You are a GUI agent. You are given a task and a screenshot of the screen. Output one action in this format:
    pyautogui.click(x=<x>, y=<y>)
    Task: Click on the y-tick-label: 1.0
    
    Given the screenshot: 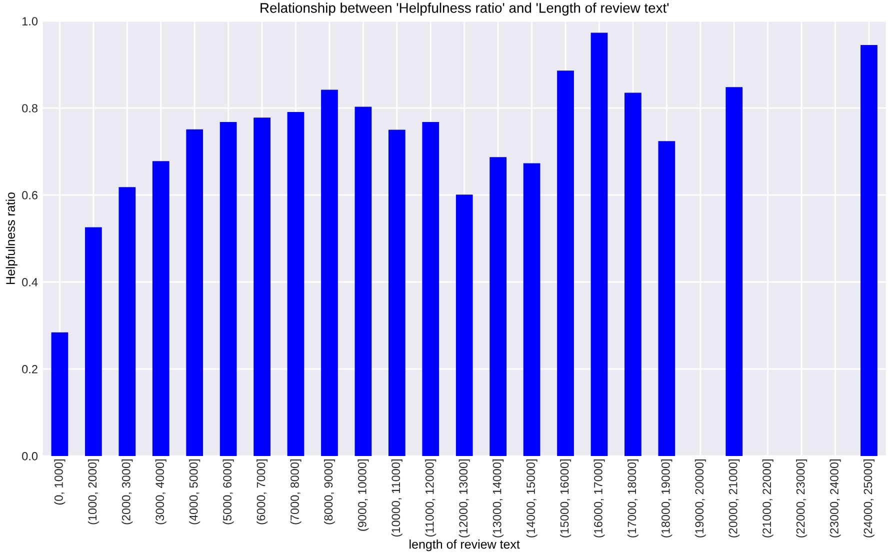 What is the action you would take?
    pyautogui.click(x=30, y=21)
    